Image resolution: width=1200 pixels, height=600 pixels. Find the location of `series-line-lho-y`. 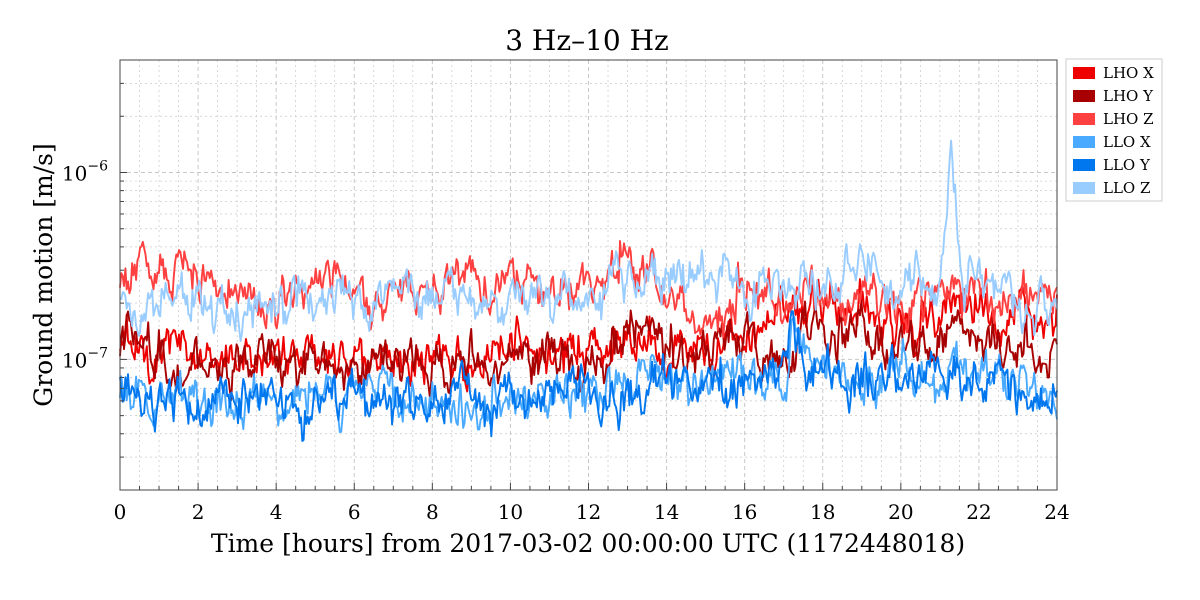

series-line-lho-y is located at coordinates (588, 350).